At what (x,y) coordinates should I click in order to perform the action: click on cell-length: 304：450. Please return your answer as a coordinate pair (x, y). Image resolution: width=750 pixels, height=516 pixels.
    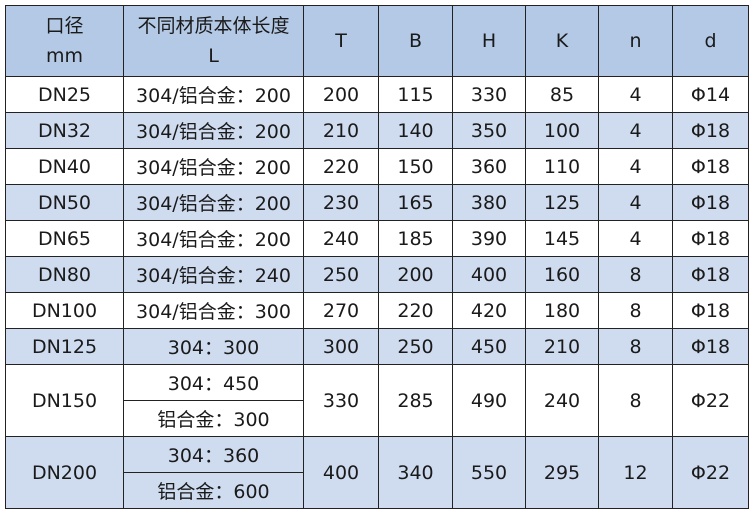
    Looking at the image, I should click on (213, 382).